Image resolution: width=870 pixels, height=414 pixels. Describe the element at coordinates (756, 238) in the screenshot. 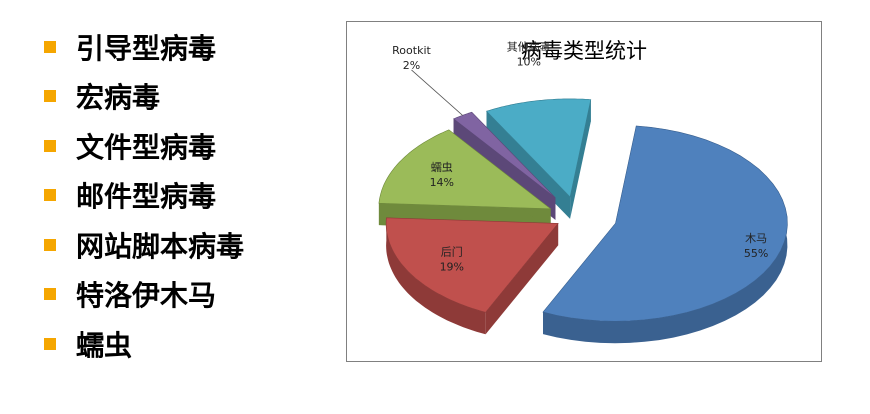

I see `slice-name-label: 木马` at that location.